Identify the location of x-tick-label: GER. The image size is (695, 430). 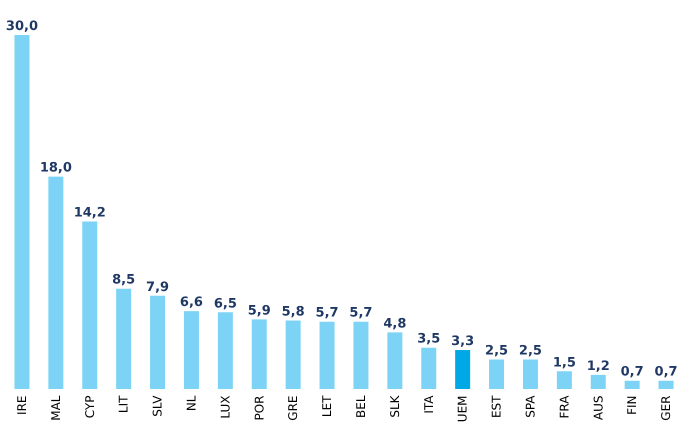
(666, 408).